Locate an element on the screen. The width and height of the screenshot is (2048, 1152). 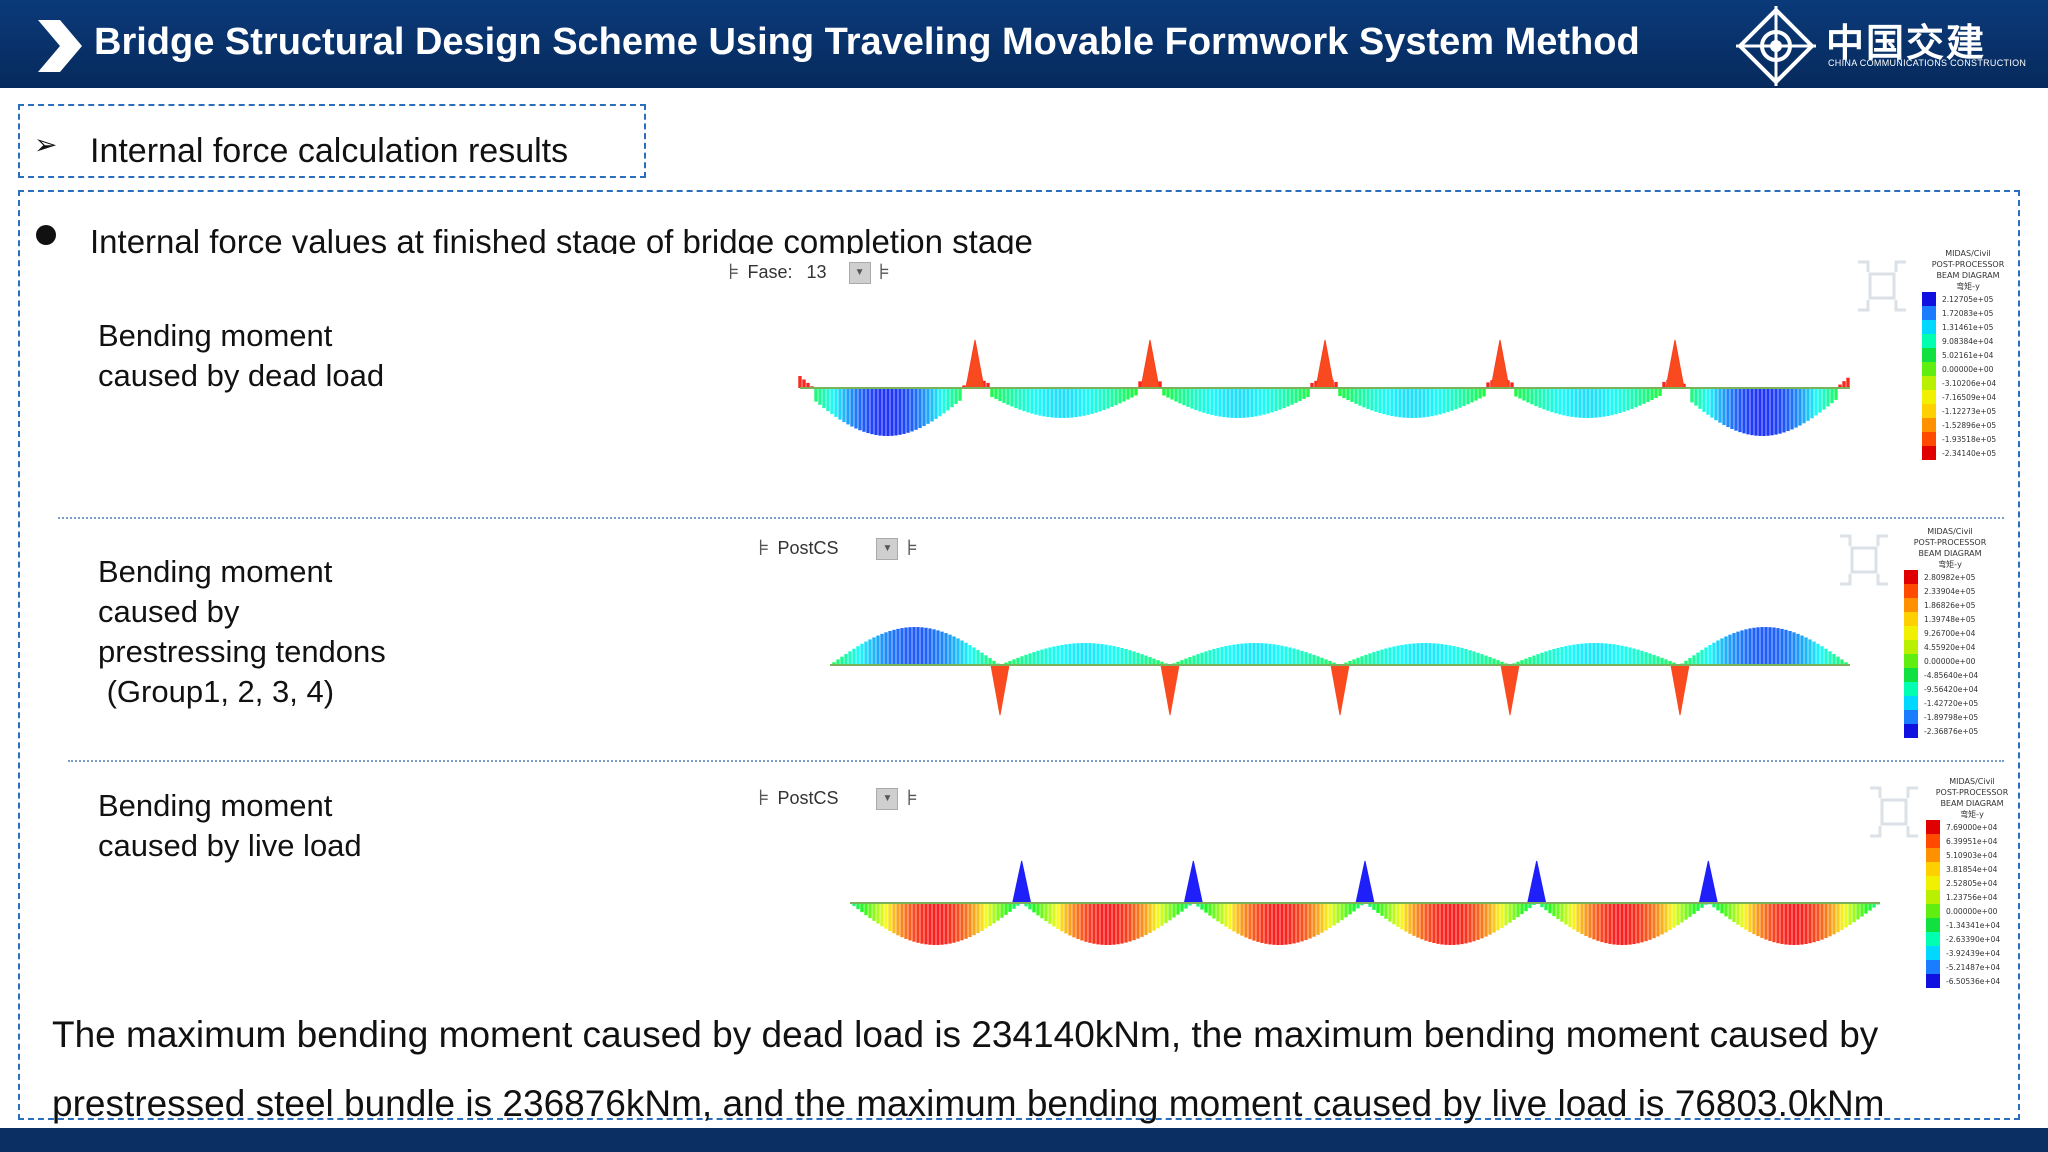
legend-value: 5.02161e+04 is located at coordinates (1968, 355).